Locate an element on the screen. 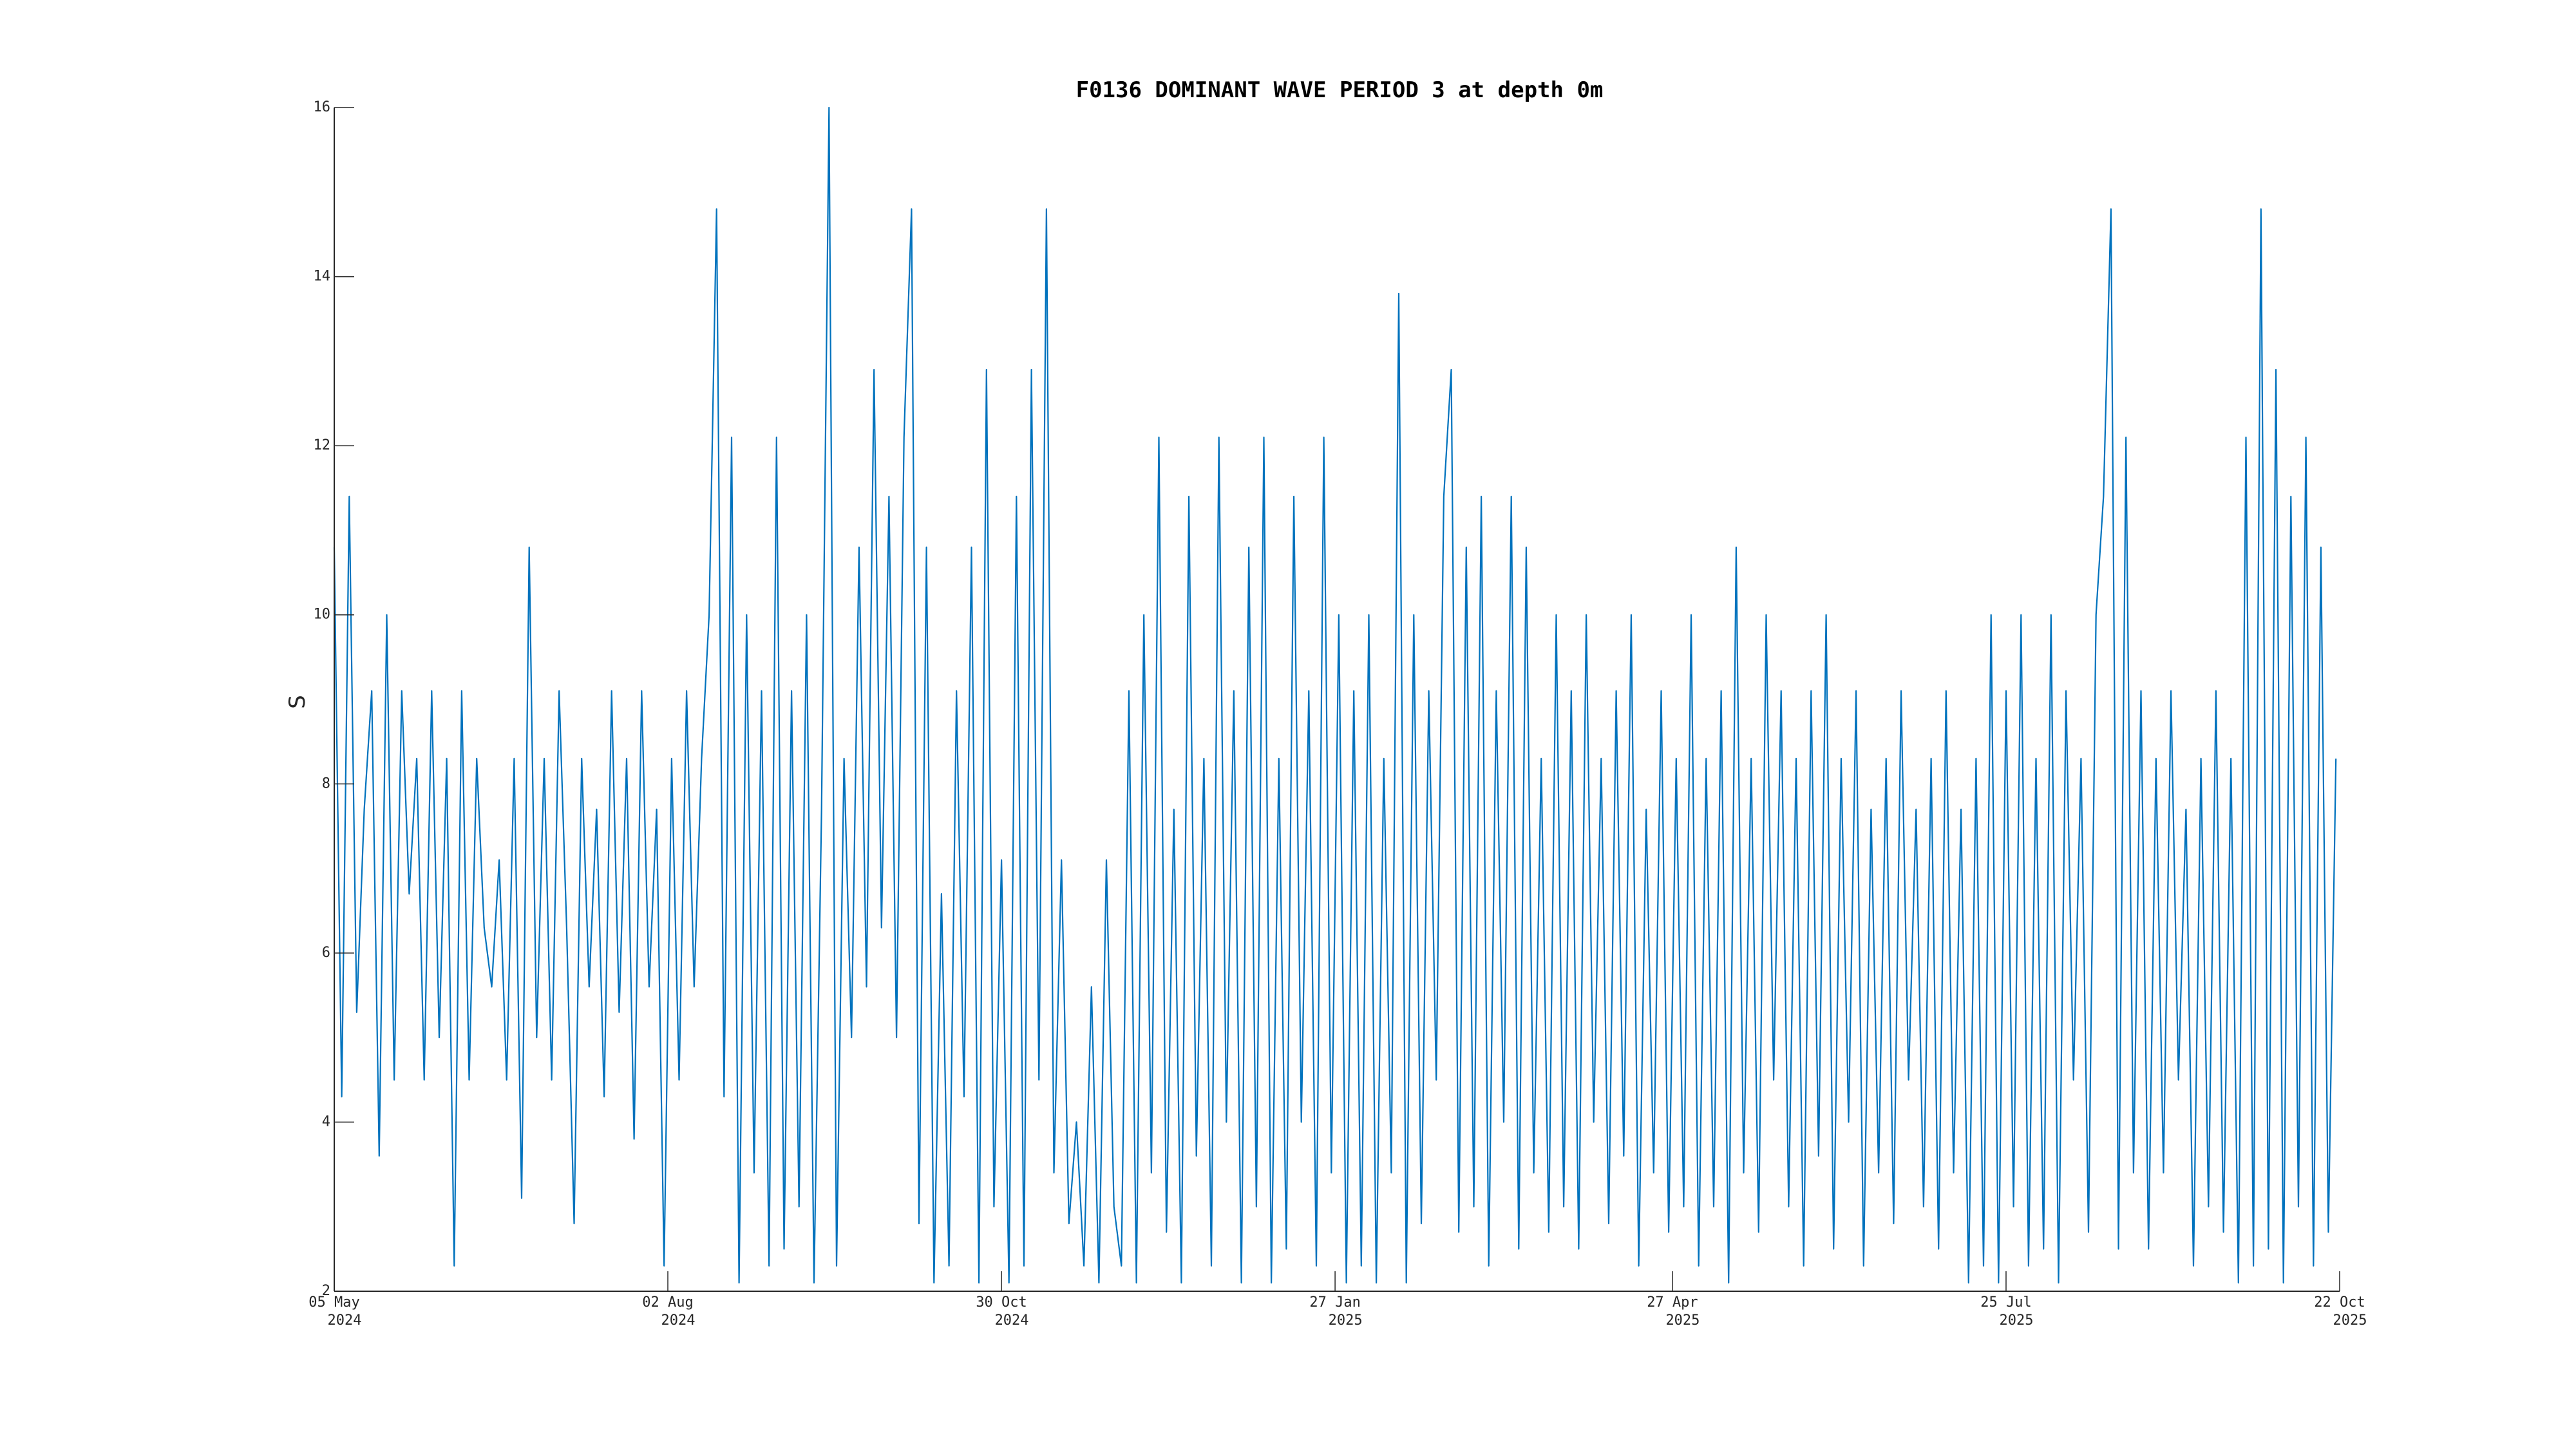  x-tick-label: 25 Jul is located at coordinates (2006, 1302).